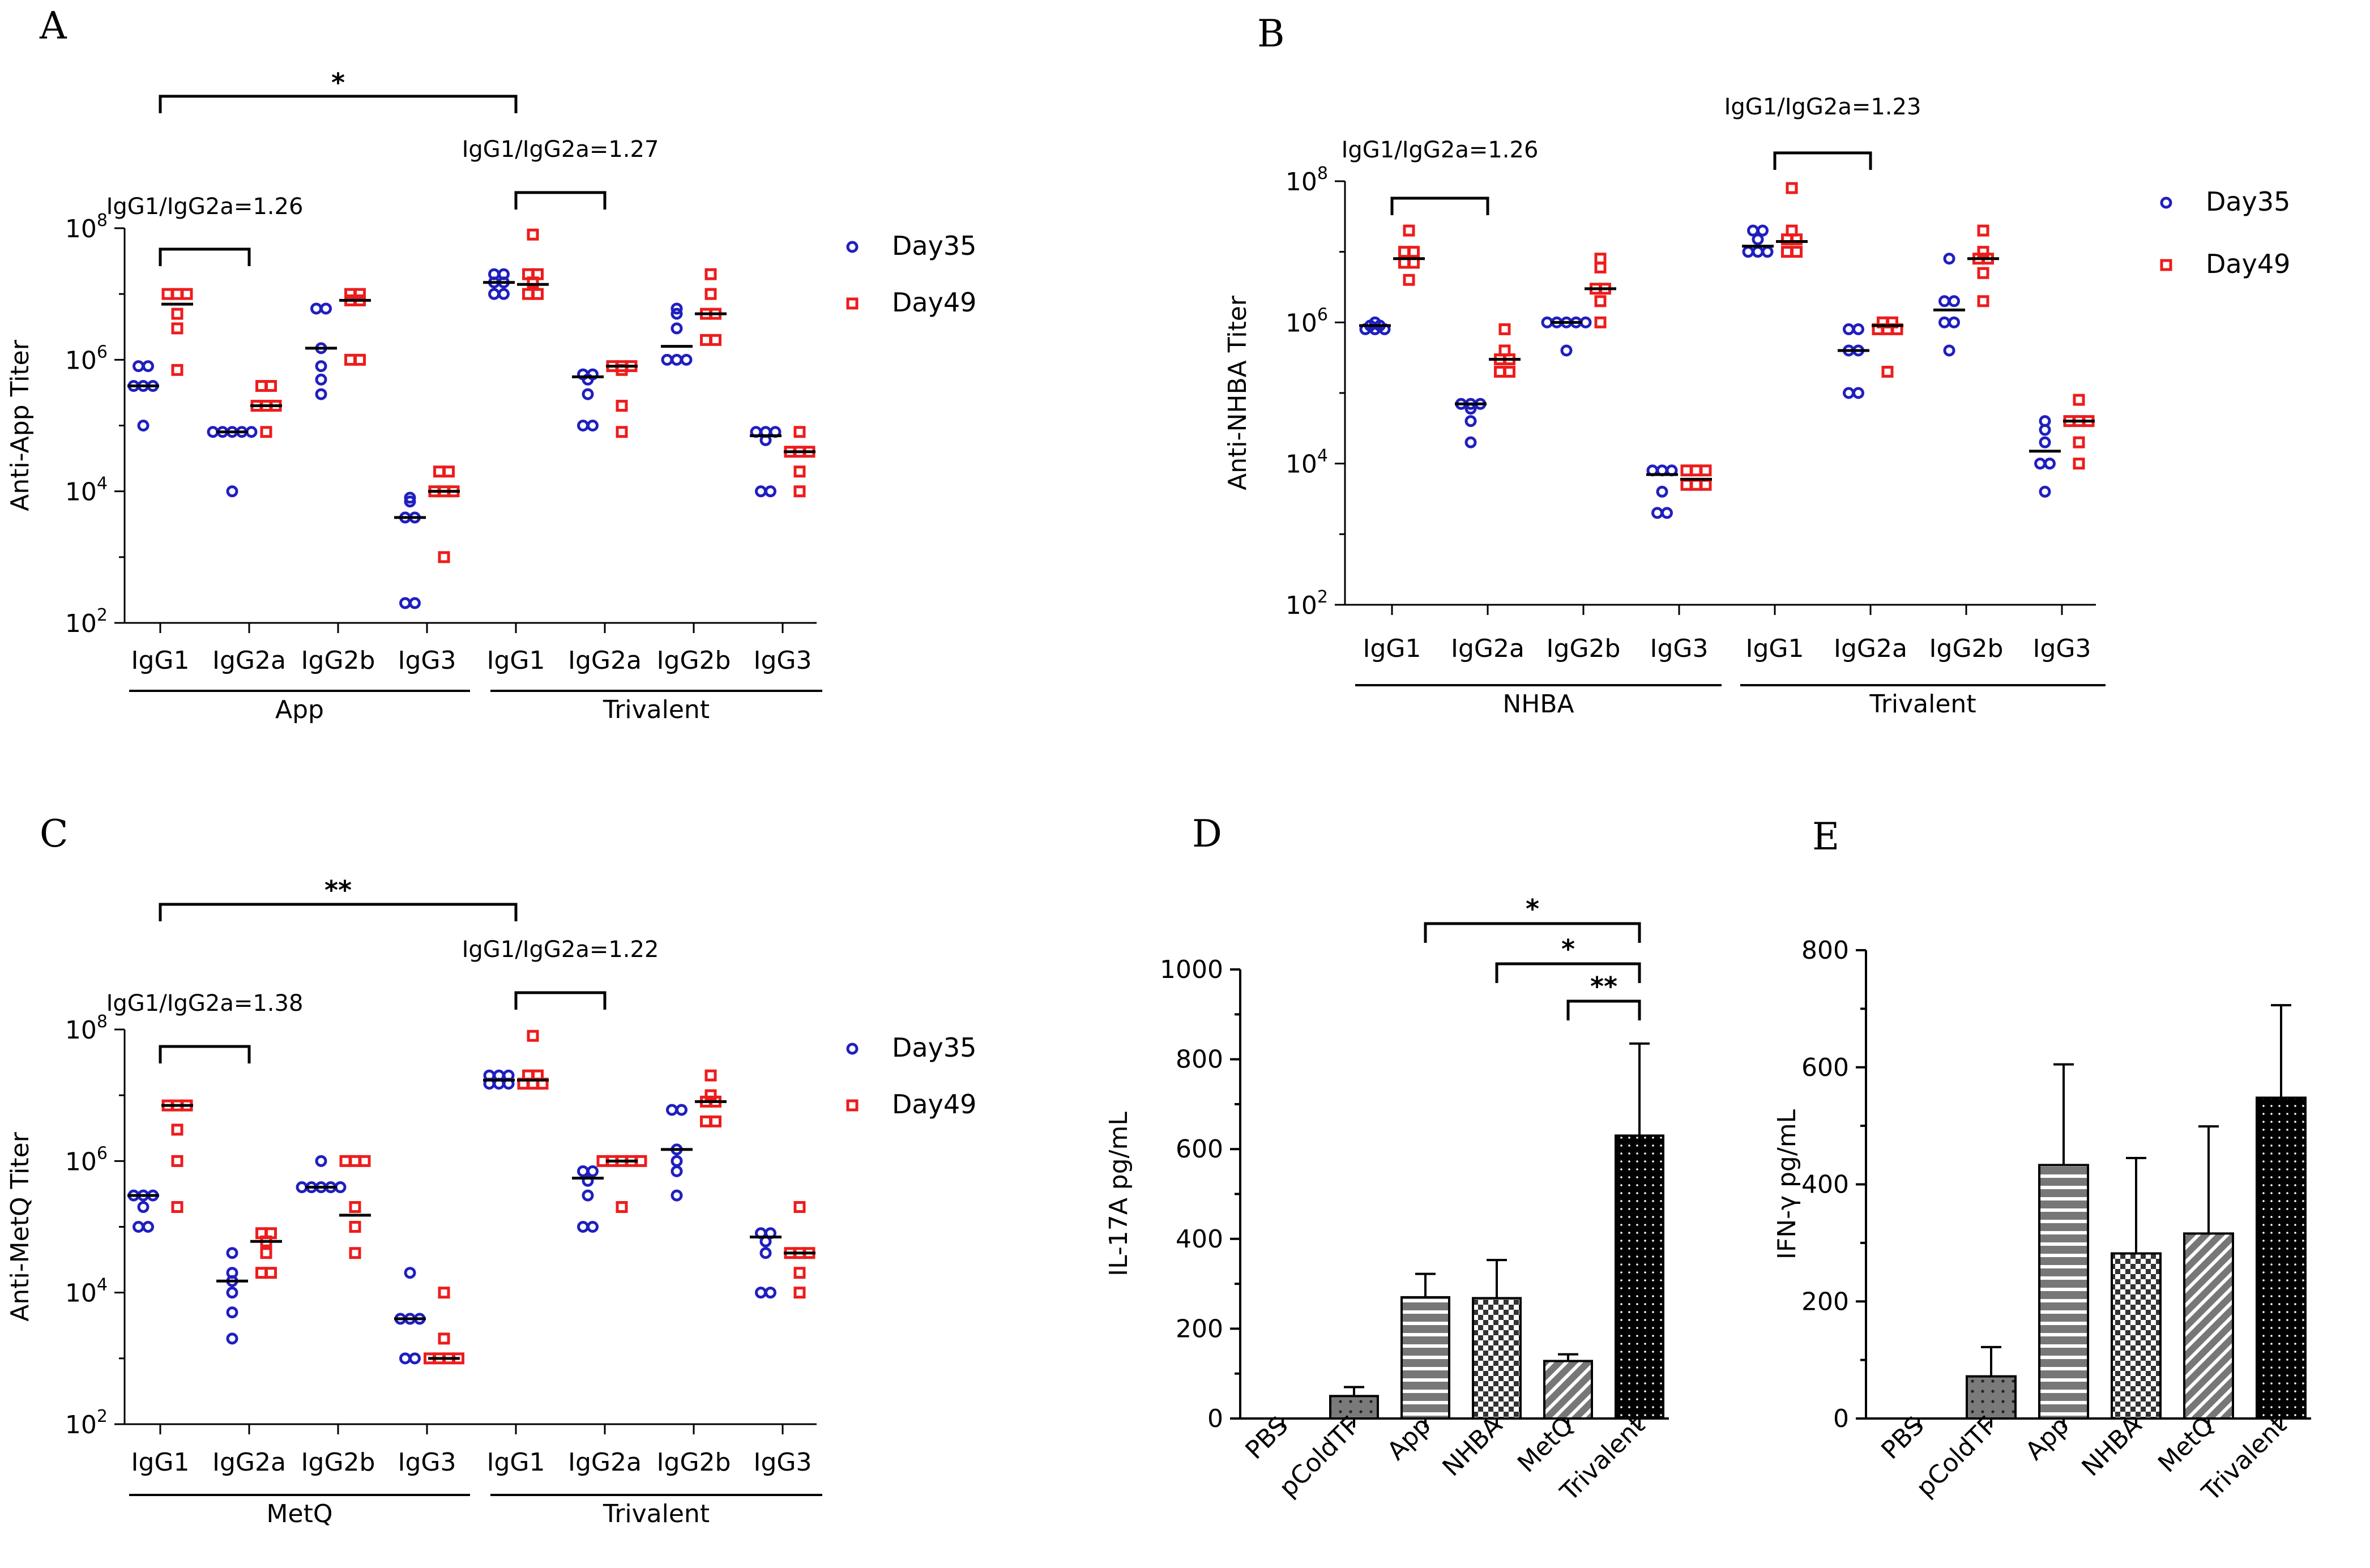 This screenshot has width=2370, height=1568. What do you see at coordinates (1568, 1390) in the screenshot?
I see `bar-metq` at bounding box center [1568, 1390].